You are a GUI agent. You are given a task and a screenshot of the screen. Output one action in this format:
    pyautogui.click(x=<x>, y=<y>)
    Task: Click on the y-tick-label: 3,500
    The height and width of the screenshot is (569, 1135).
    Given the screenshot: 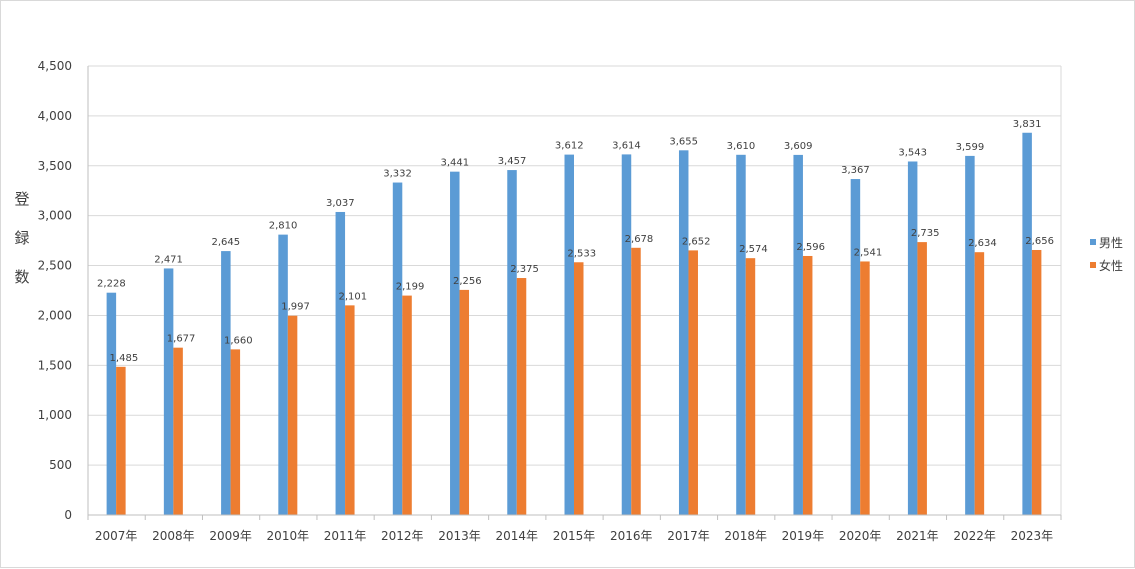 What is the action you would take?
    pyautogui.click(x=55, y=166)
    